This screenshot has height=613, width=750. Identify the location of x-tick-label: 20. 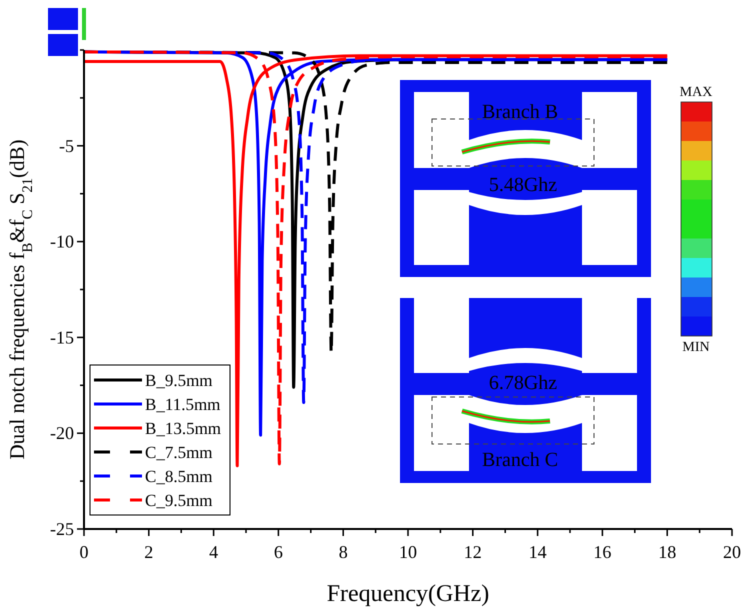
(732, 552).